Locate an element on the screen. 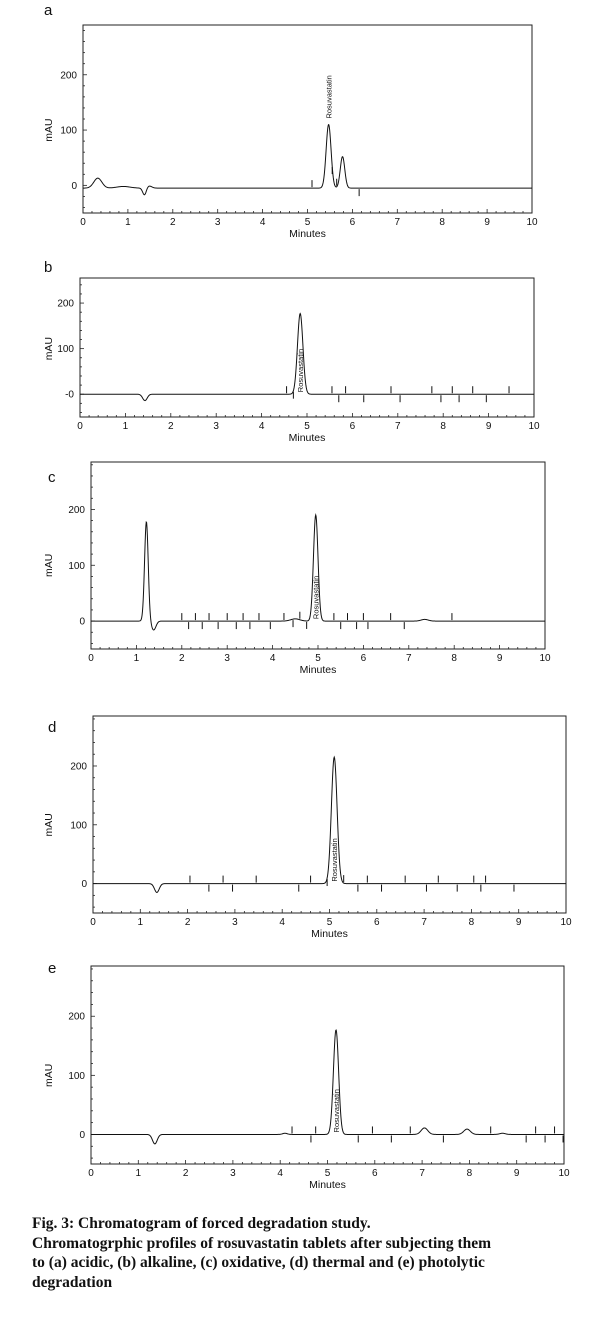 The width and height of the screenshot is (600, 1320). panel-label: b is located at coordinates (48, 267).